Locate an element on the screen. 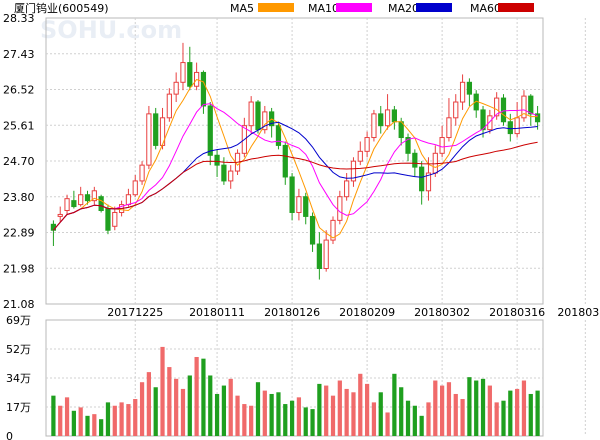 Image resolution: width=600 pixels, height=440 pixels. volume-tick-label: 69万 is located at coordinates (18, 320).